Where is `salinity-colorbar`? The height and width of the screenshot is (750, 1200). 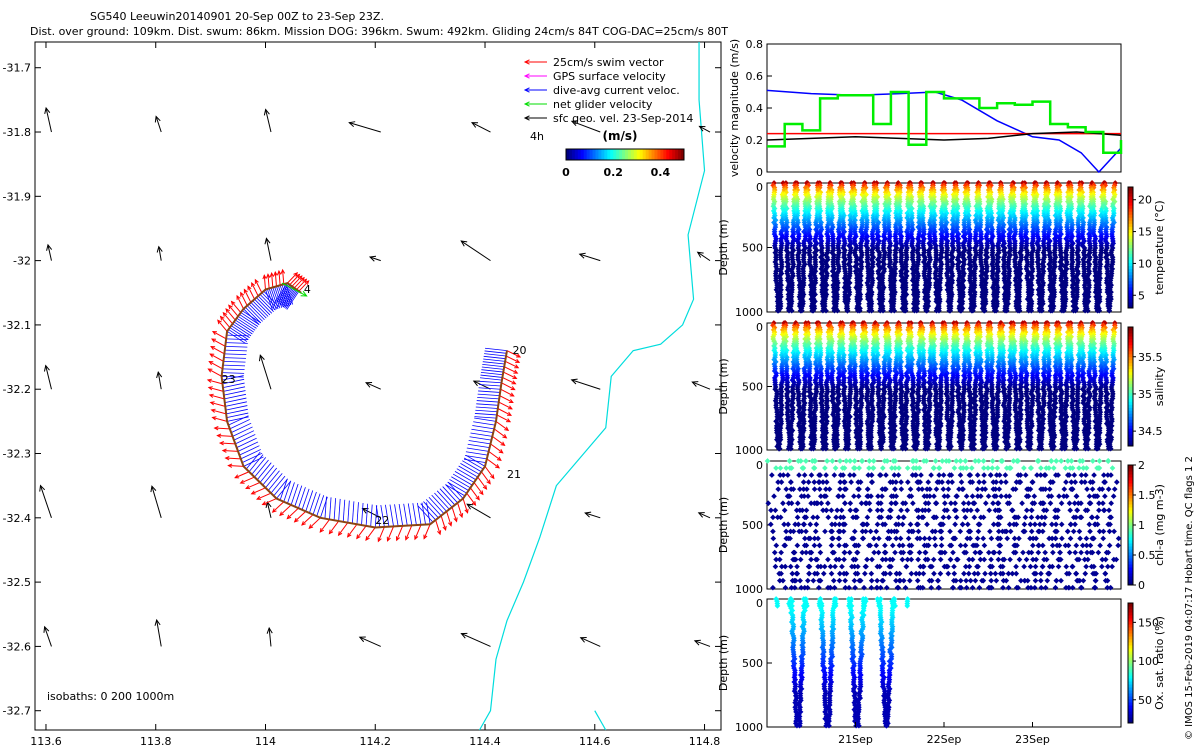 salinity-colorbar is located at coordinates (1130, 386).